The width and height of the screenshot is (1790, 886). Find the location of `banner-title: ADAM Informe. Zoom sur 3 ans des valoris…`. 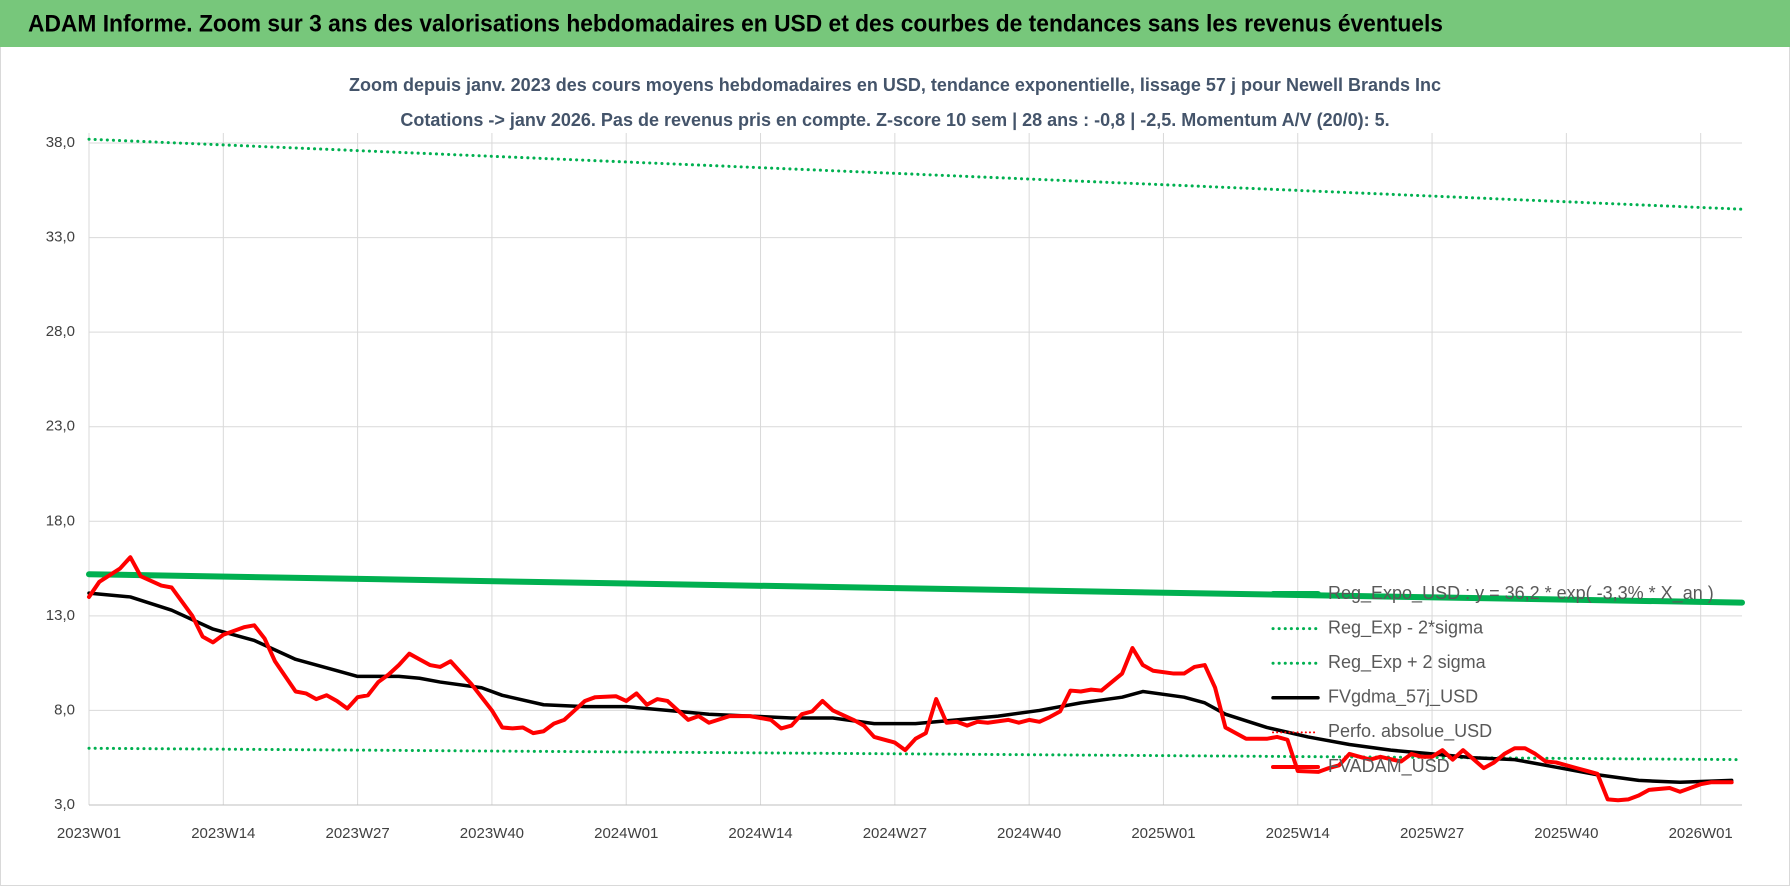

banner-title: ADAM Informe. Zoom sur 3 ans des valoris… is located at coordinates (735, 23).